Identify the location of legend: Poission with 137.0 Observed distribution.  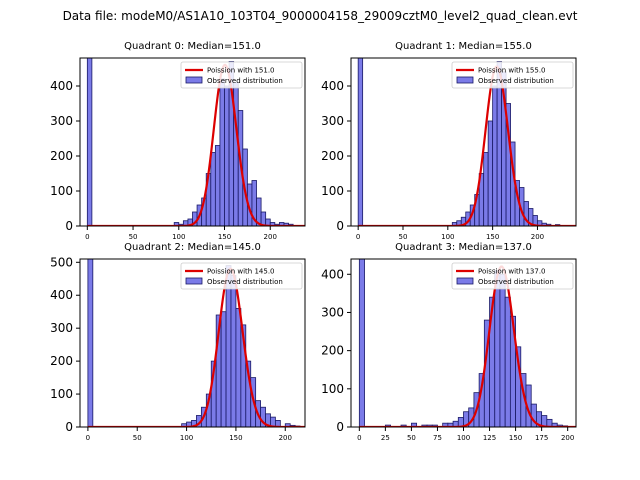
(512, 276).